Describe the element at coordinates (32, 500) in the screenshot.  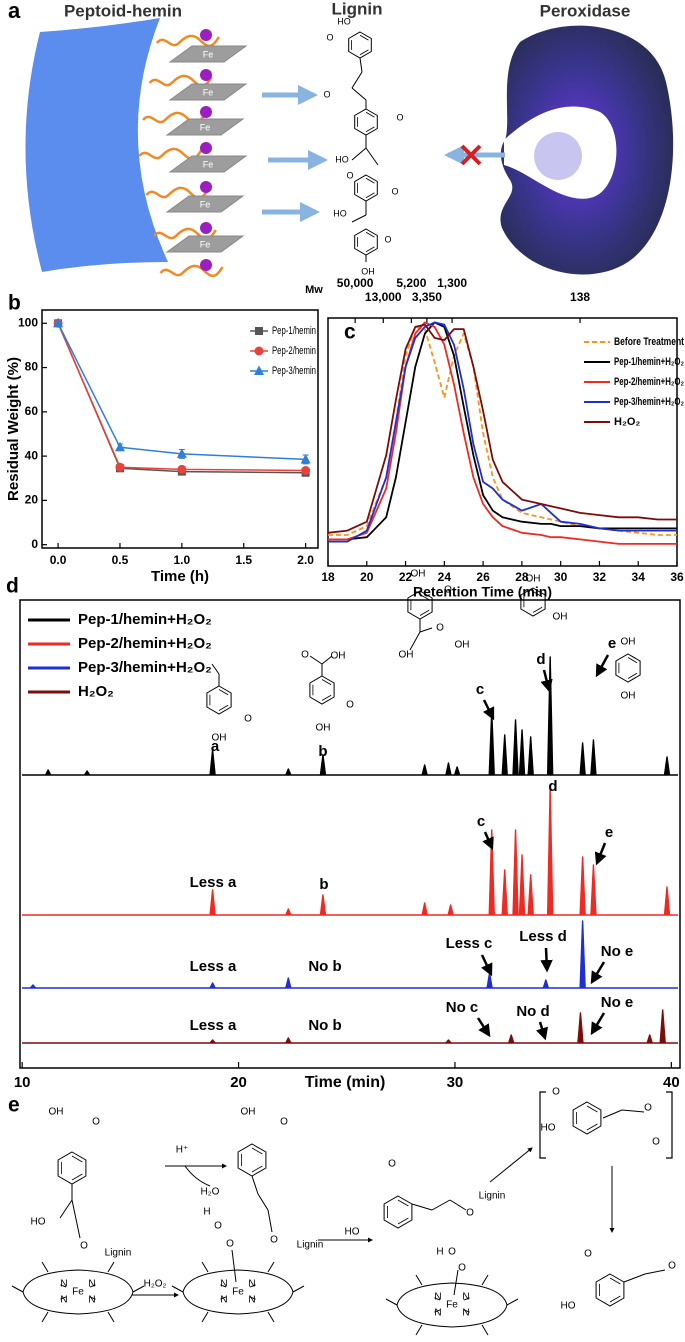
I see `y-tick-label: 20` at that location.